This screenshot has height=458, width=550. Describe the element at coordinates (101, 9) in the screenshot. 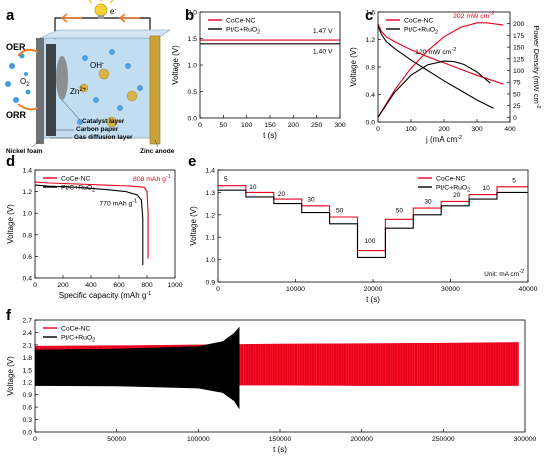

I see `lightbulb-icon` at that location.